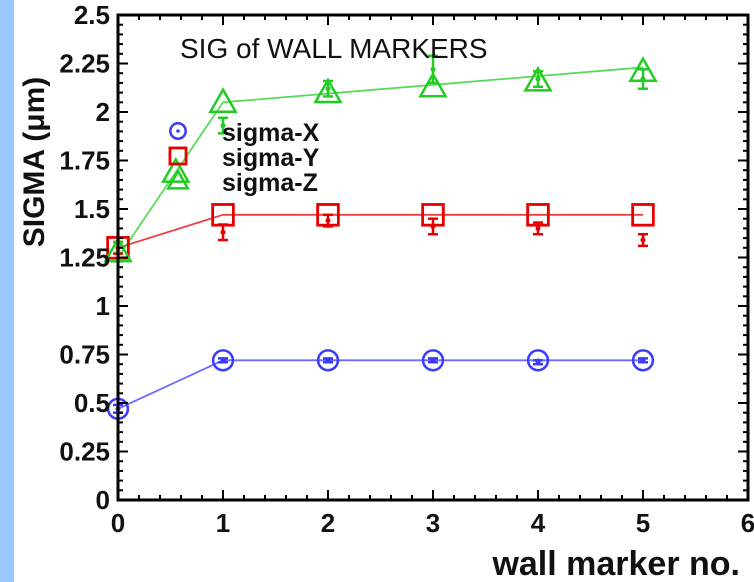 The width and height of the screenshot is (754, 582). I want to click on x-tick-label: 2, so click(328, 523).